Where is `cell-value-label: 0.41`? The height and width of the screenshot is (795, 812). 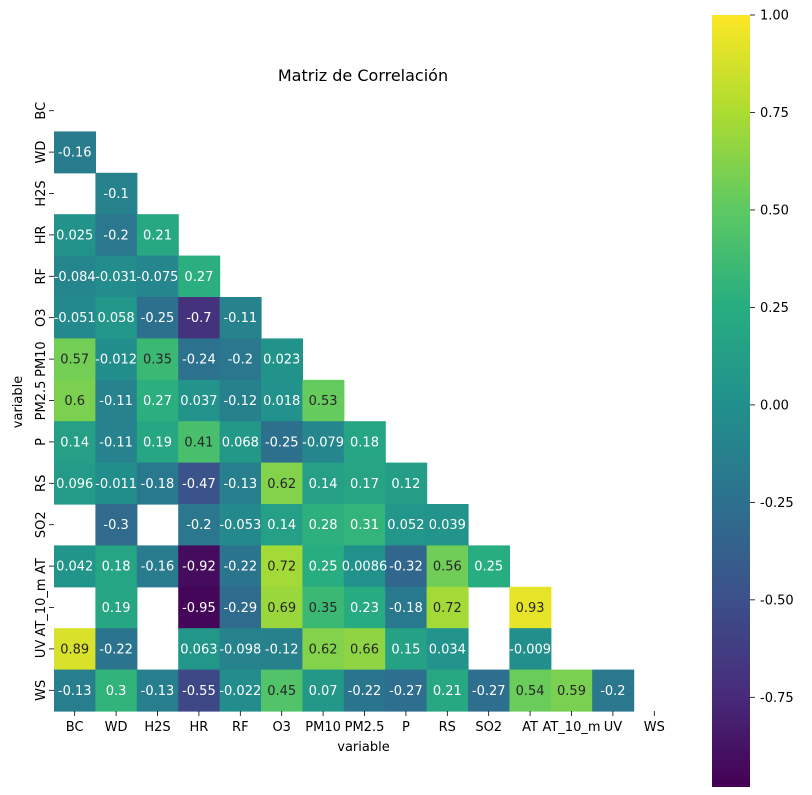 cell-value-label: 0.41 is located at coordinates (198, 442).